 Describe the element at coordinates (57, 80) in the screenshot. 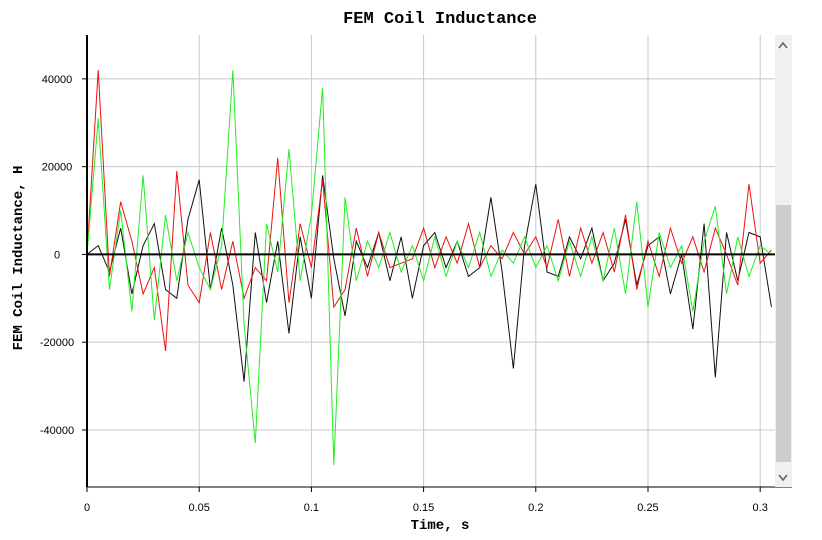

I see `y-tick-label: 40000` at that location.